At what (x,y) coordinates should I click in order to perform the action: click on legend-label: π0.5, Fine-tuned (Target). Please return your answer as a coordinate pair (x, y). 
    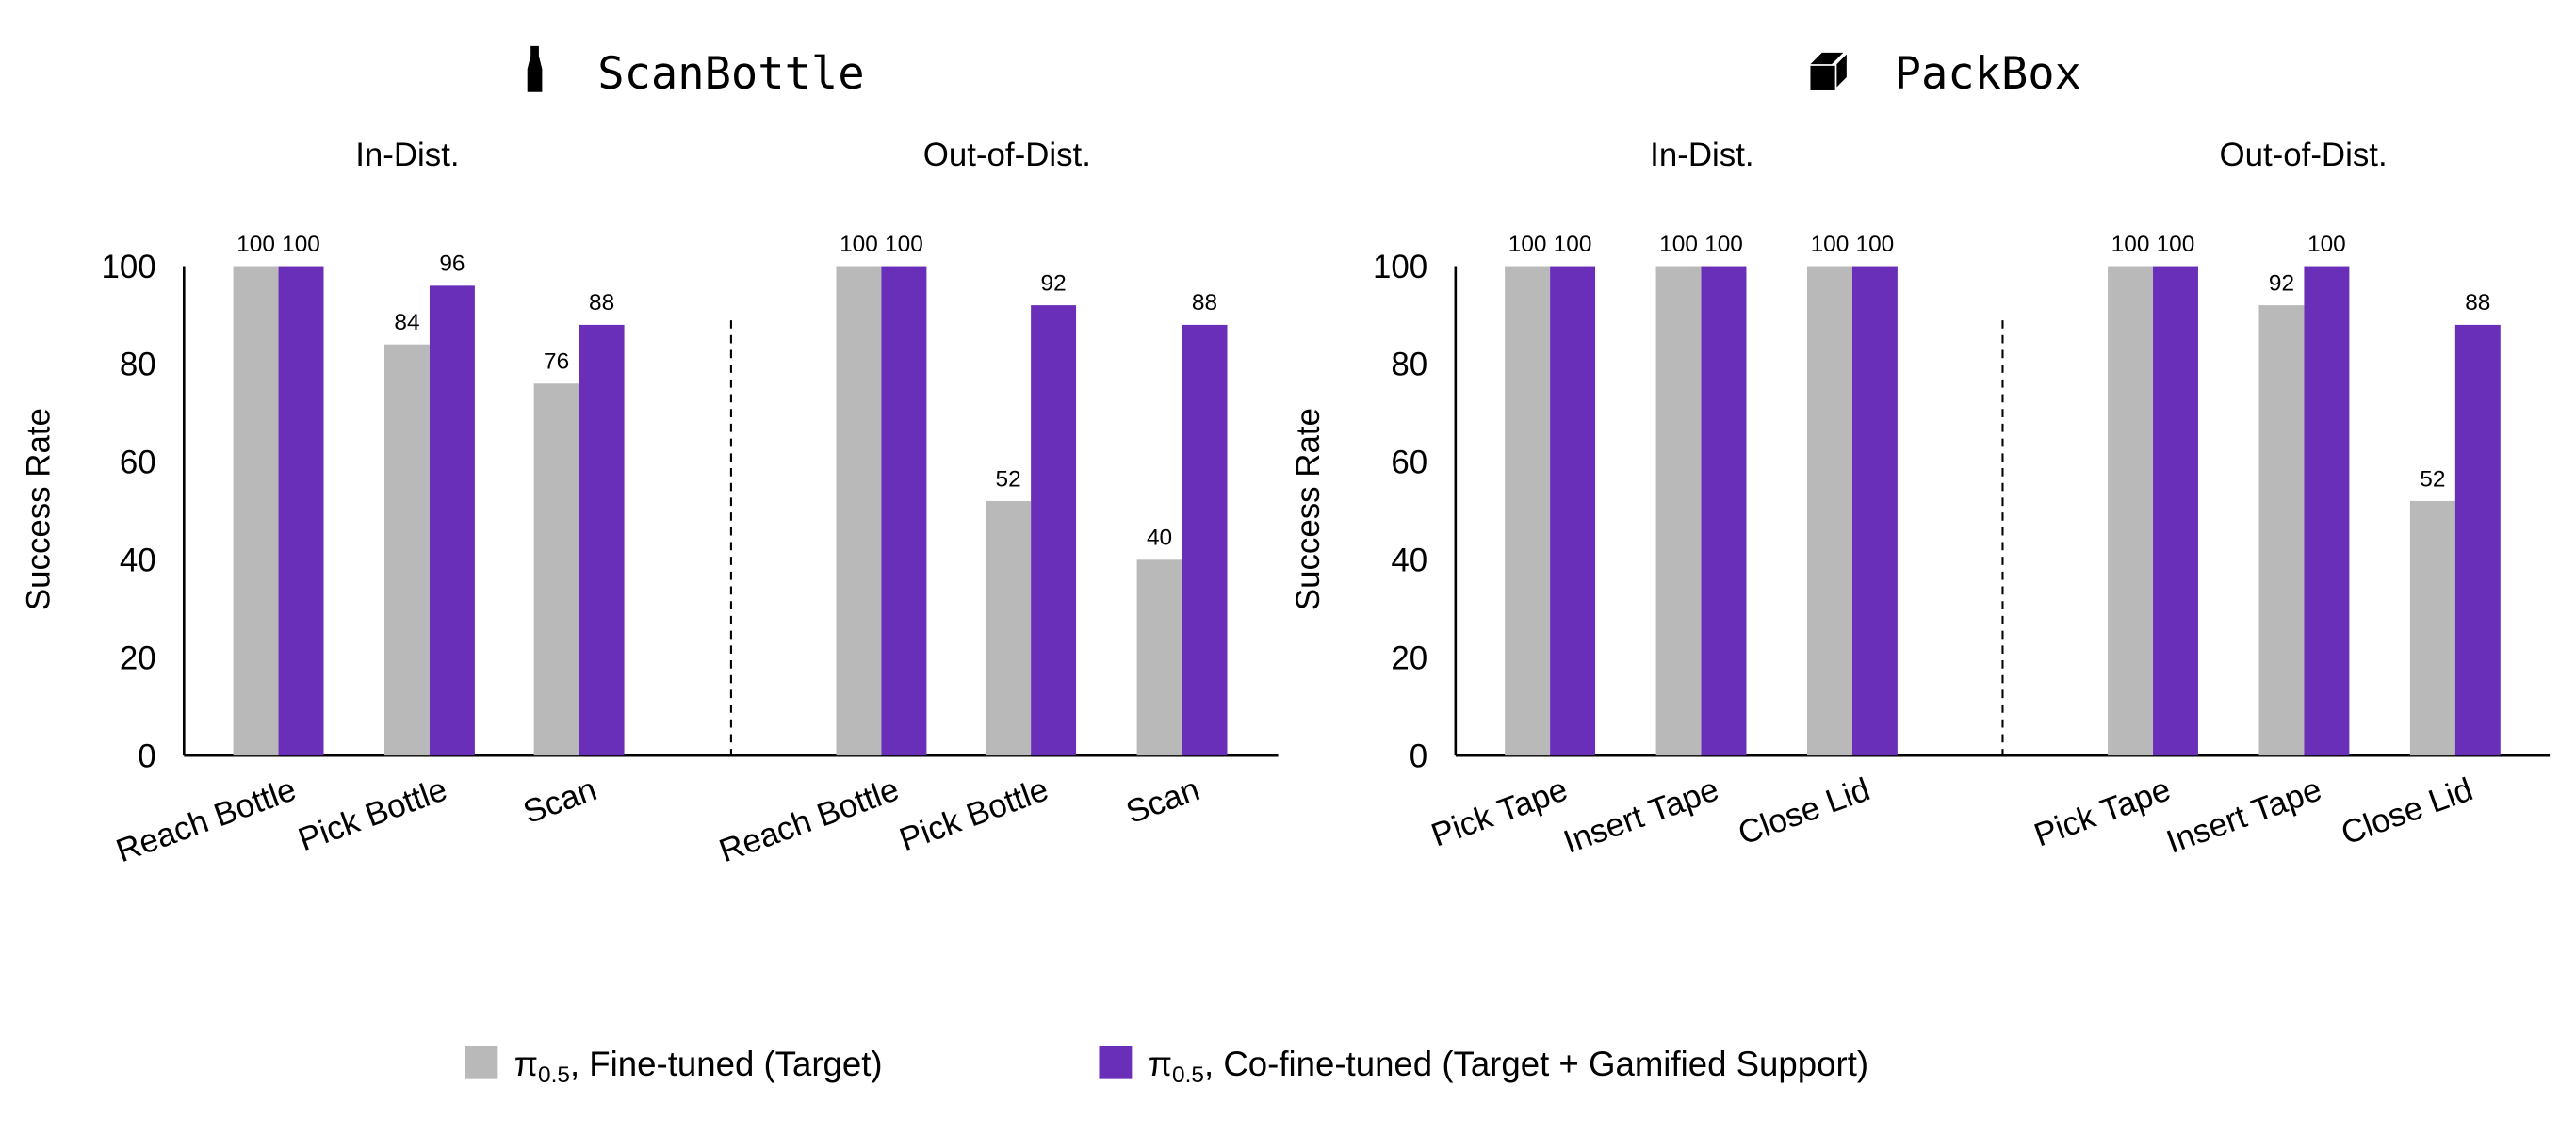
    Looking at the image, I should click on (698, 1066).